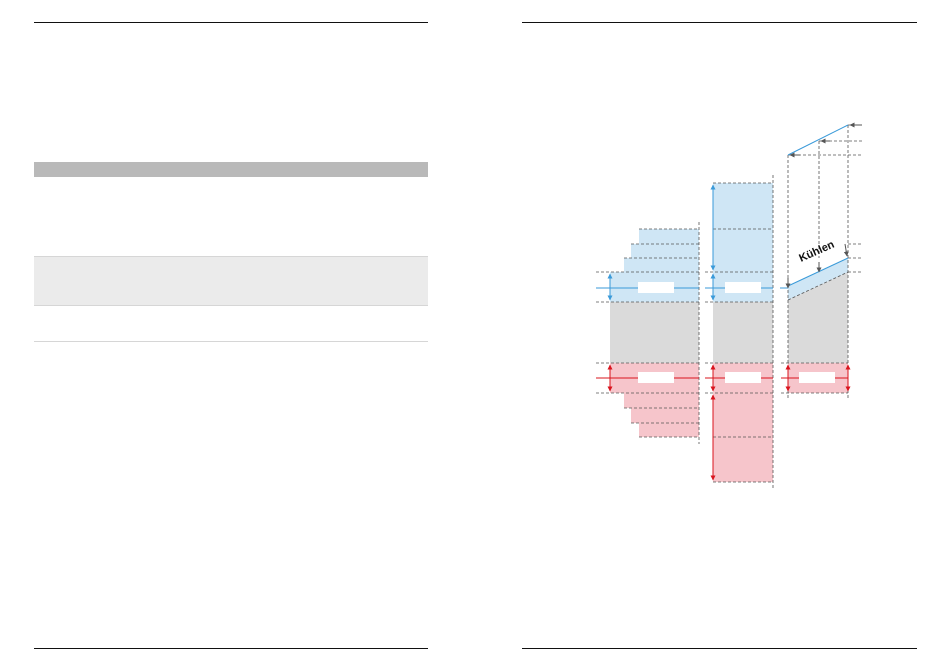  What do you see at coordinates (656, 287) in the screenshot?
I see `column-1-cold-label-box` at bounding box center [656, 287].